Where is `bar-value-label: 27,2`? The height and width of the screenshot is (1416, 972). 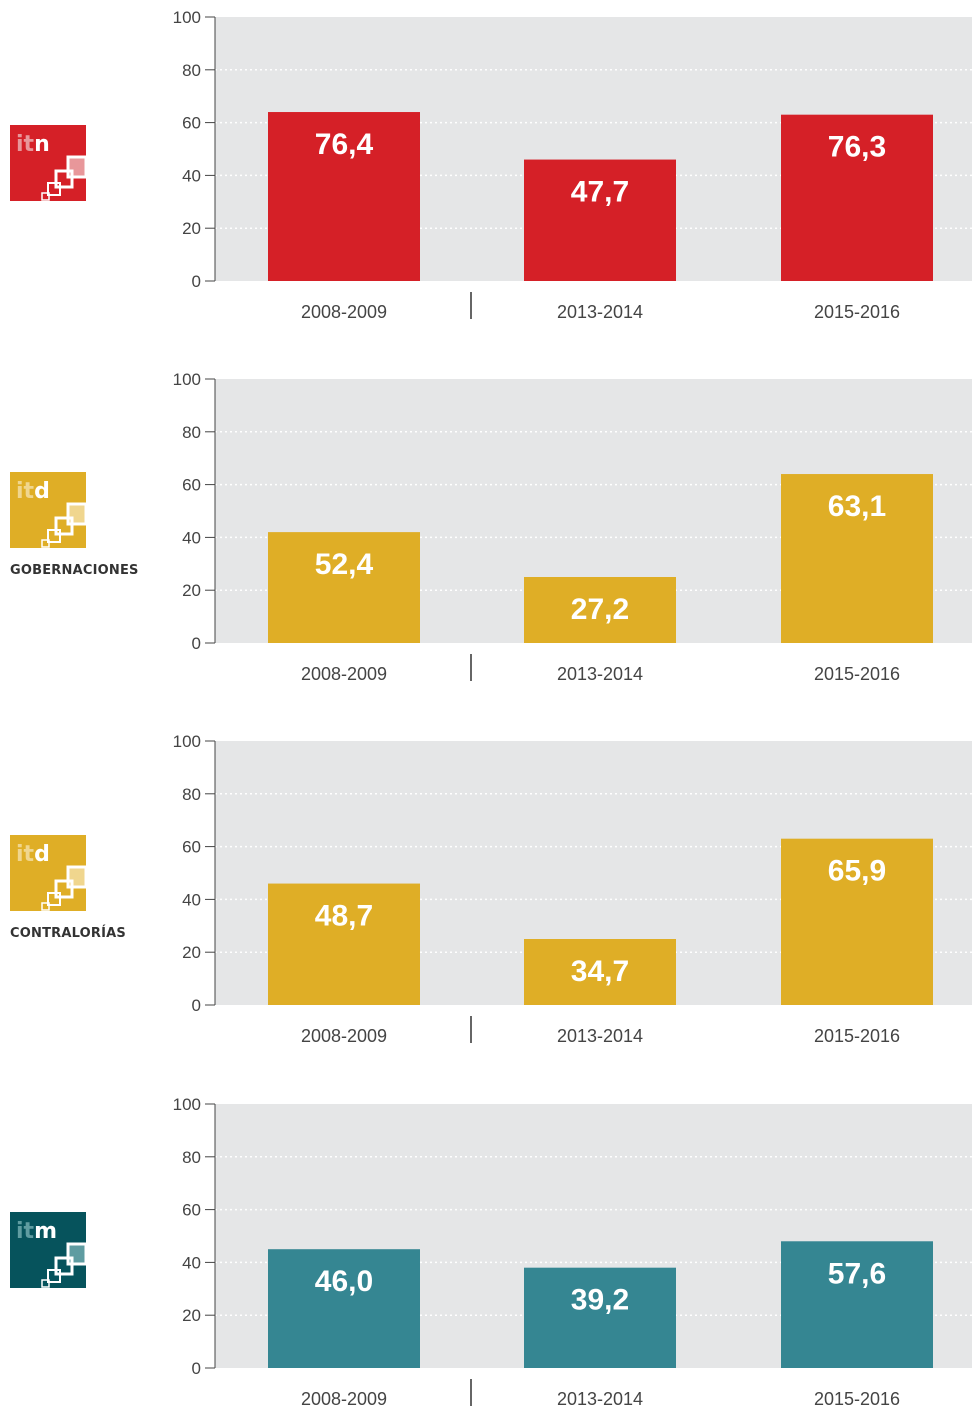 bar-value-label: 27,2 is located at coordinates (600, 609).